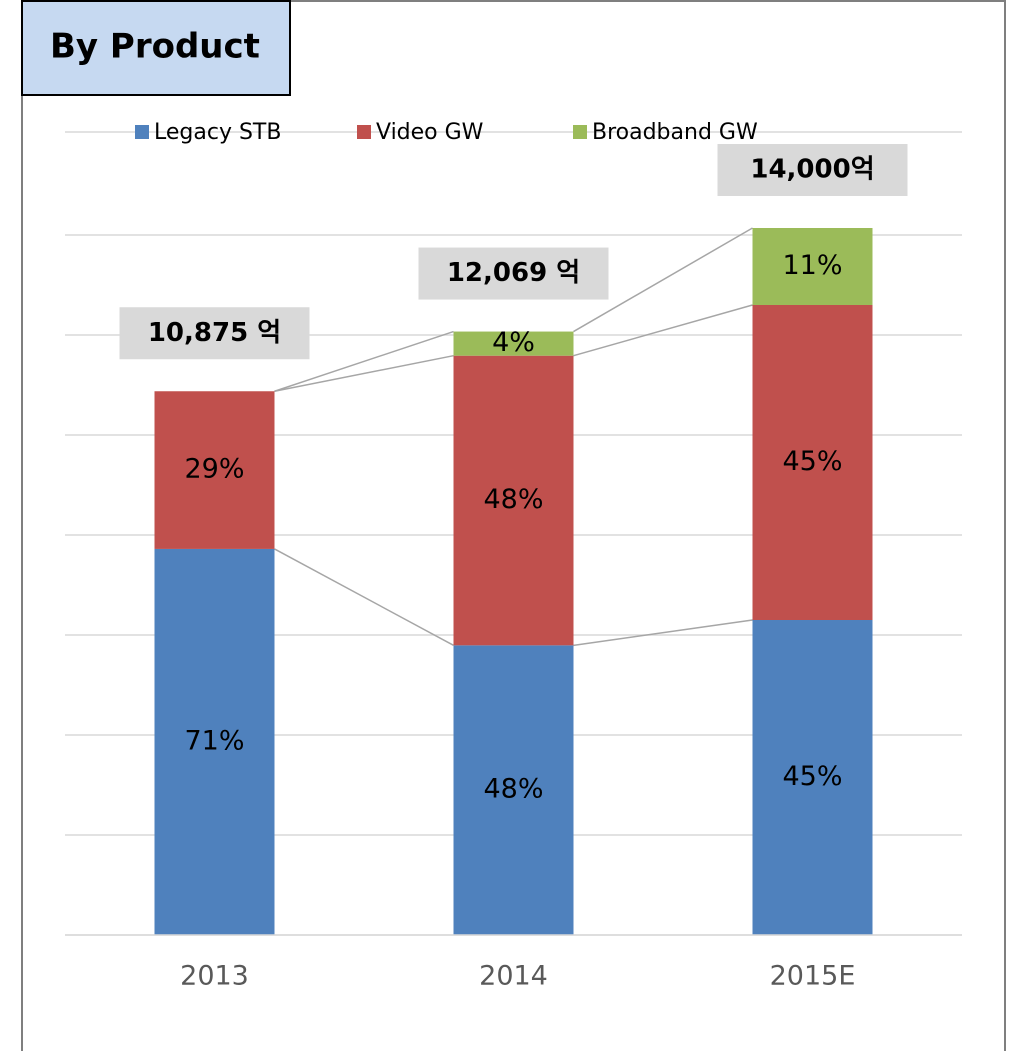 Image resolution: width=1020 pixels, height=1051 pixels. I want to click on x-tick-label: 2015E, so click(813, 976).